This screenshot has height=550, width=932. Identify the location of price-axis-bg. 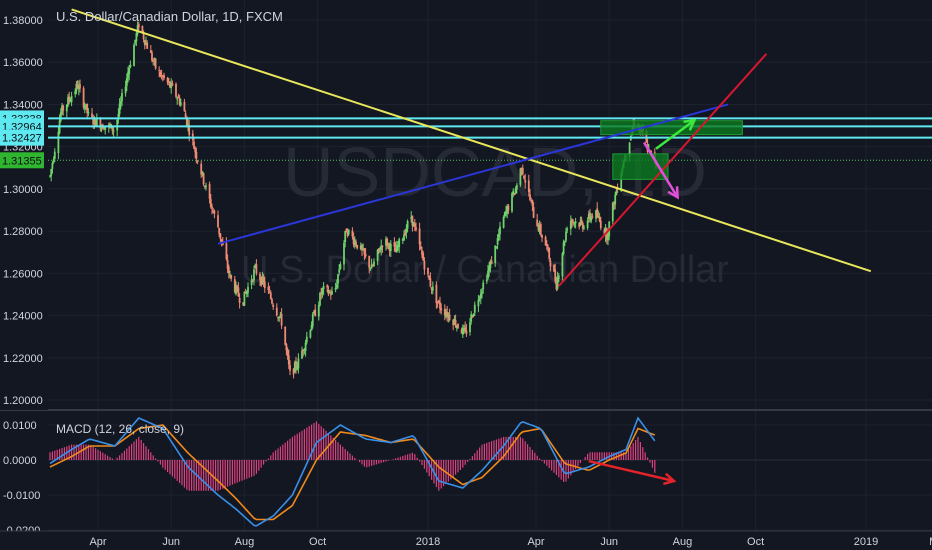
(24, 205).